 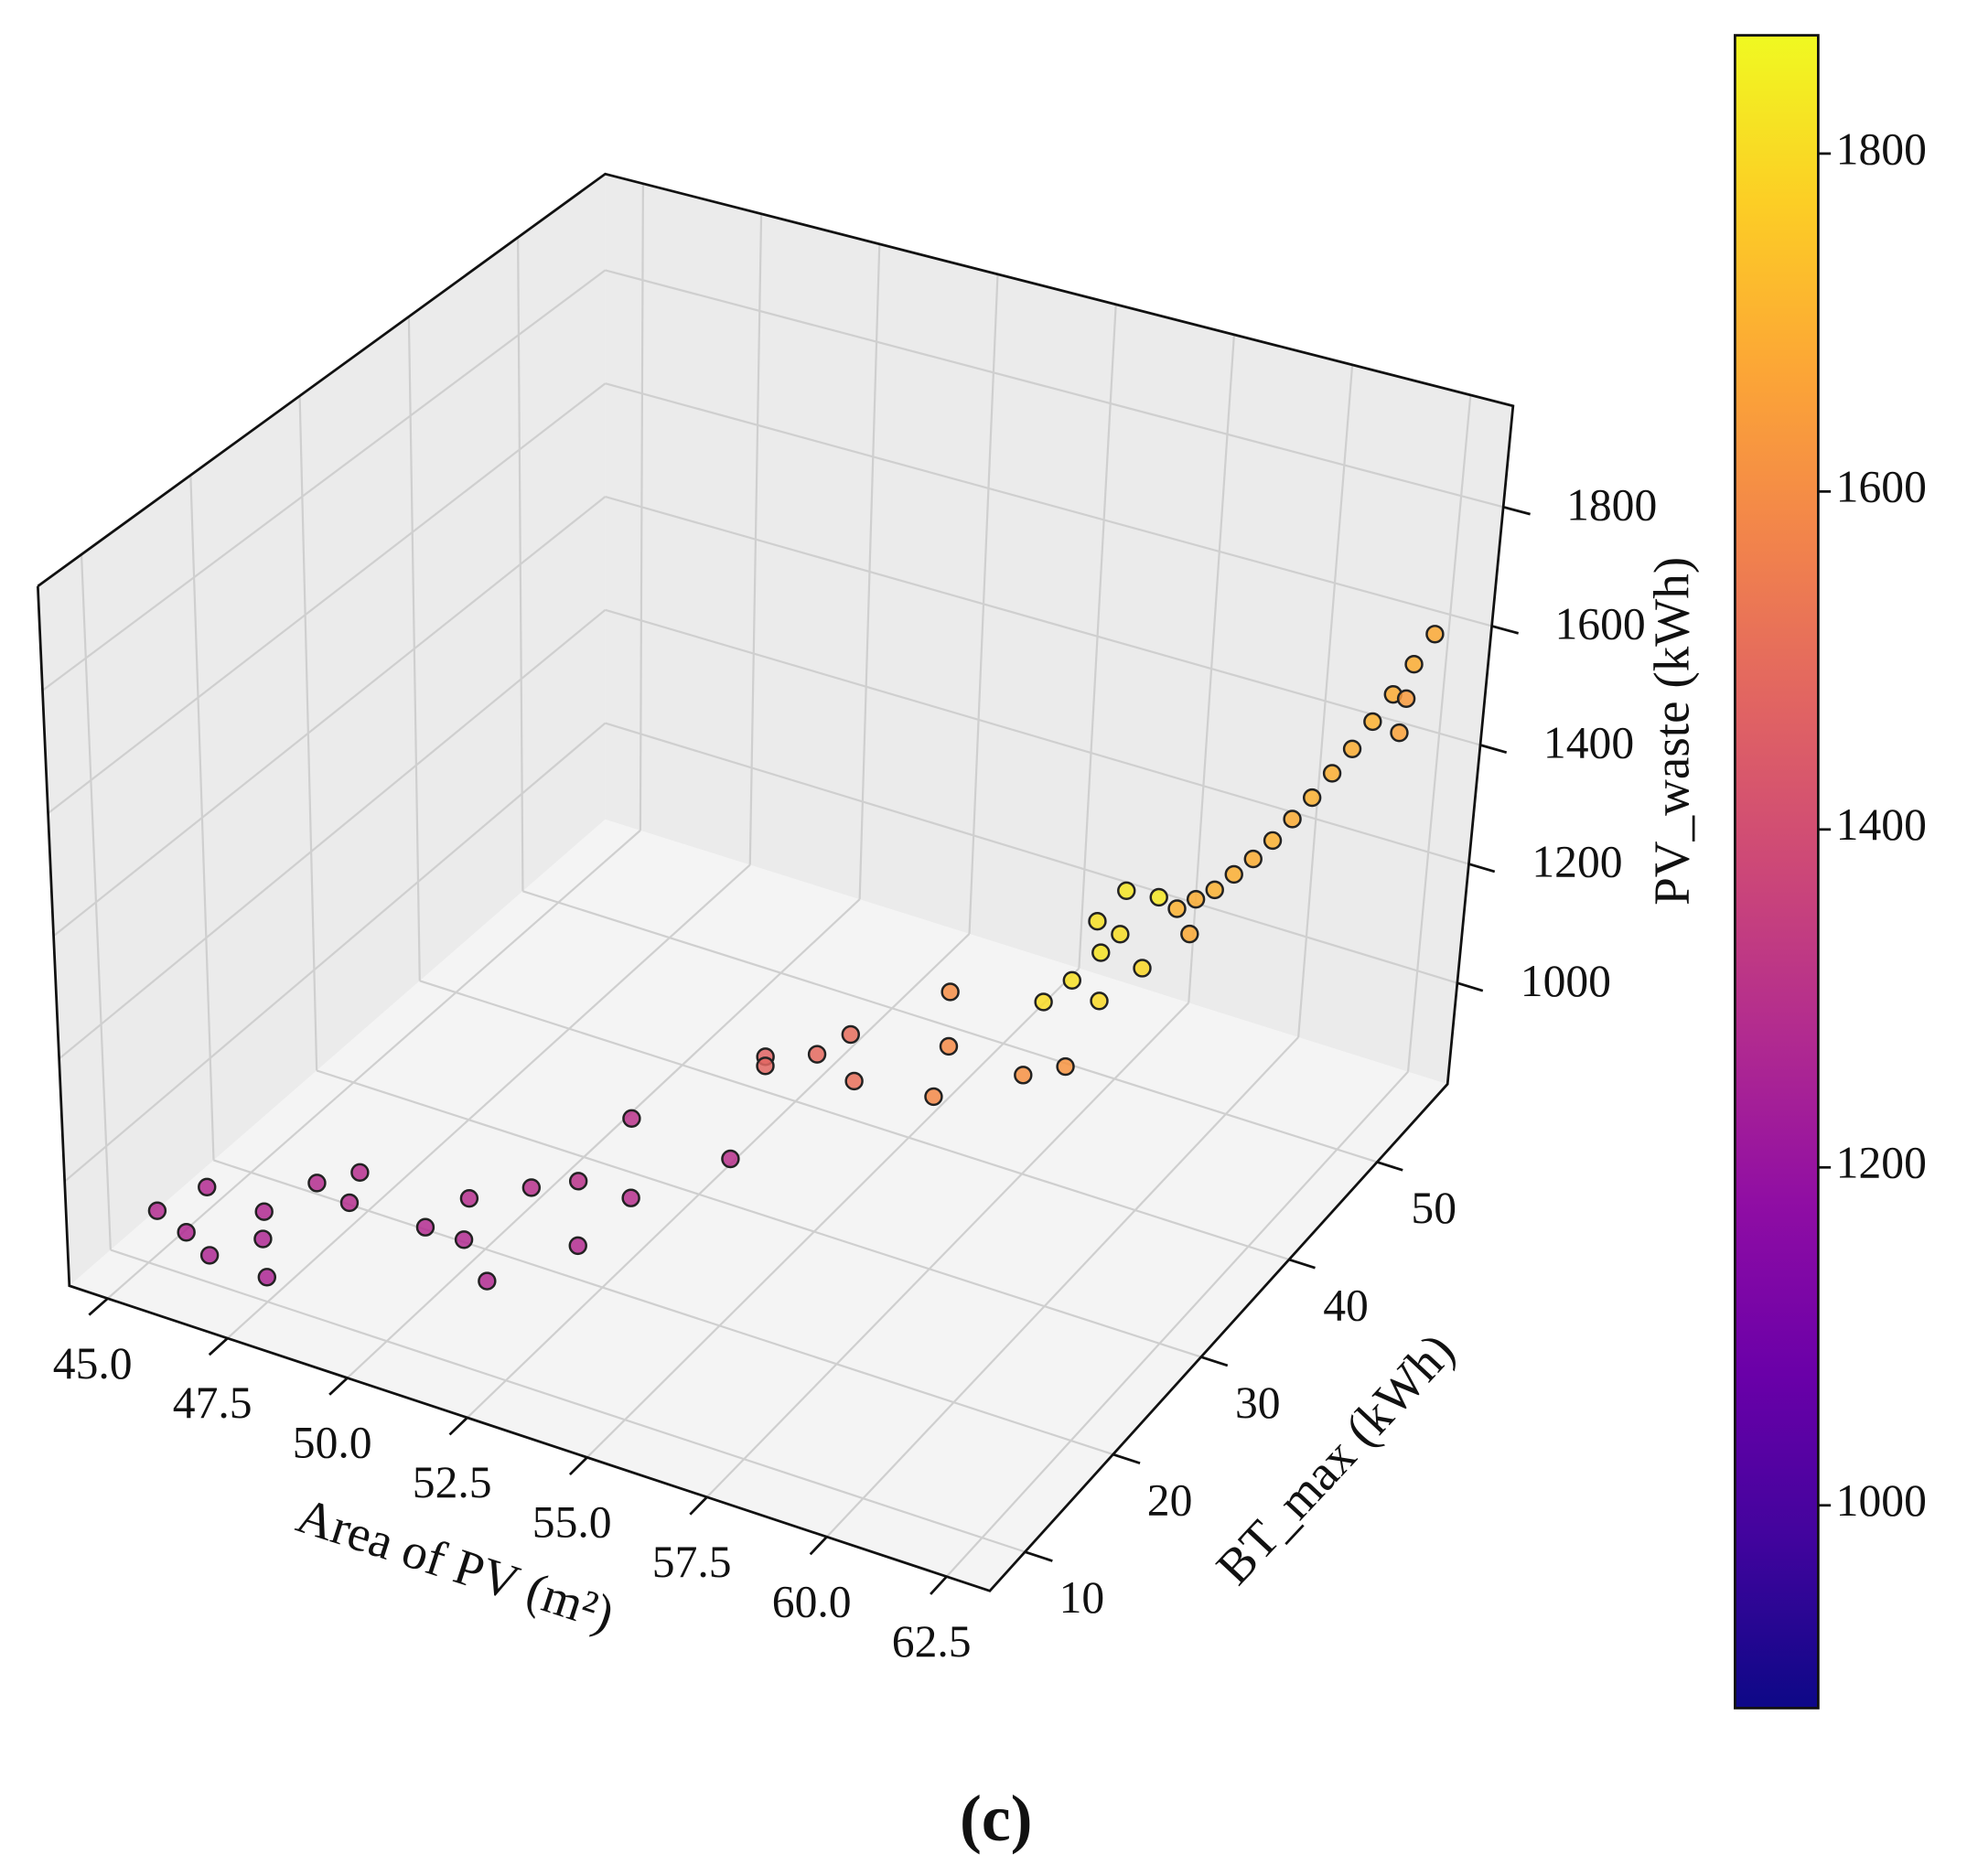 What do you see at coordinates (1777, 872) in the screenshot?
I see `colorbar` at bounding box center [1777, 872].